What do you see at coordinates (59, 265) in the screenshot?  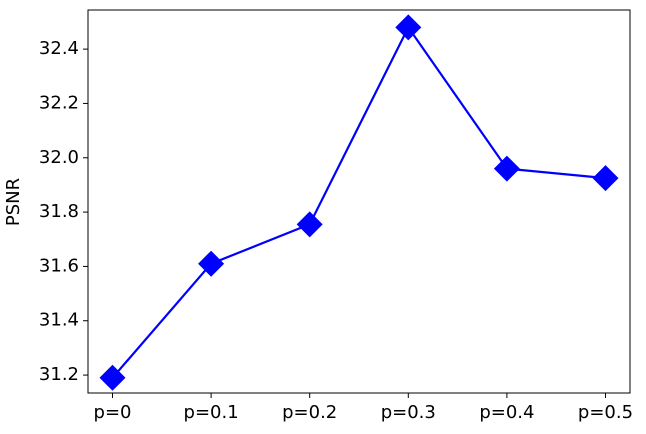 I see `y-tick-label: 31.6` at bounding box center [59, 265].